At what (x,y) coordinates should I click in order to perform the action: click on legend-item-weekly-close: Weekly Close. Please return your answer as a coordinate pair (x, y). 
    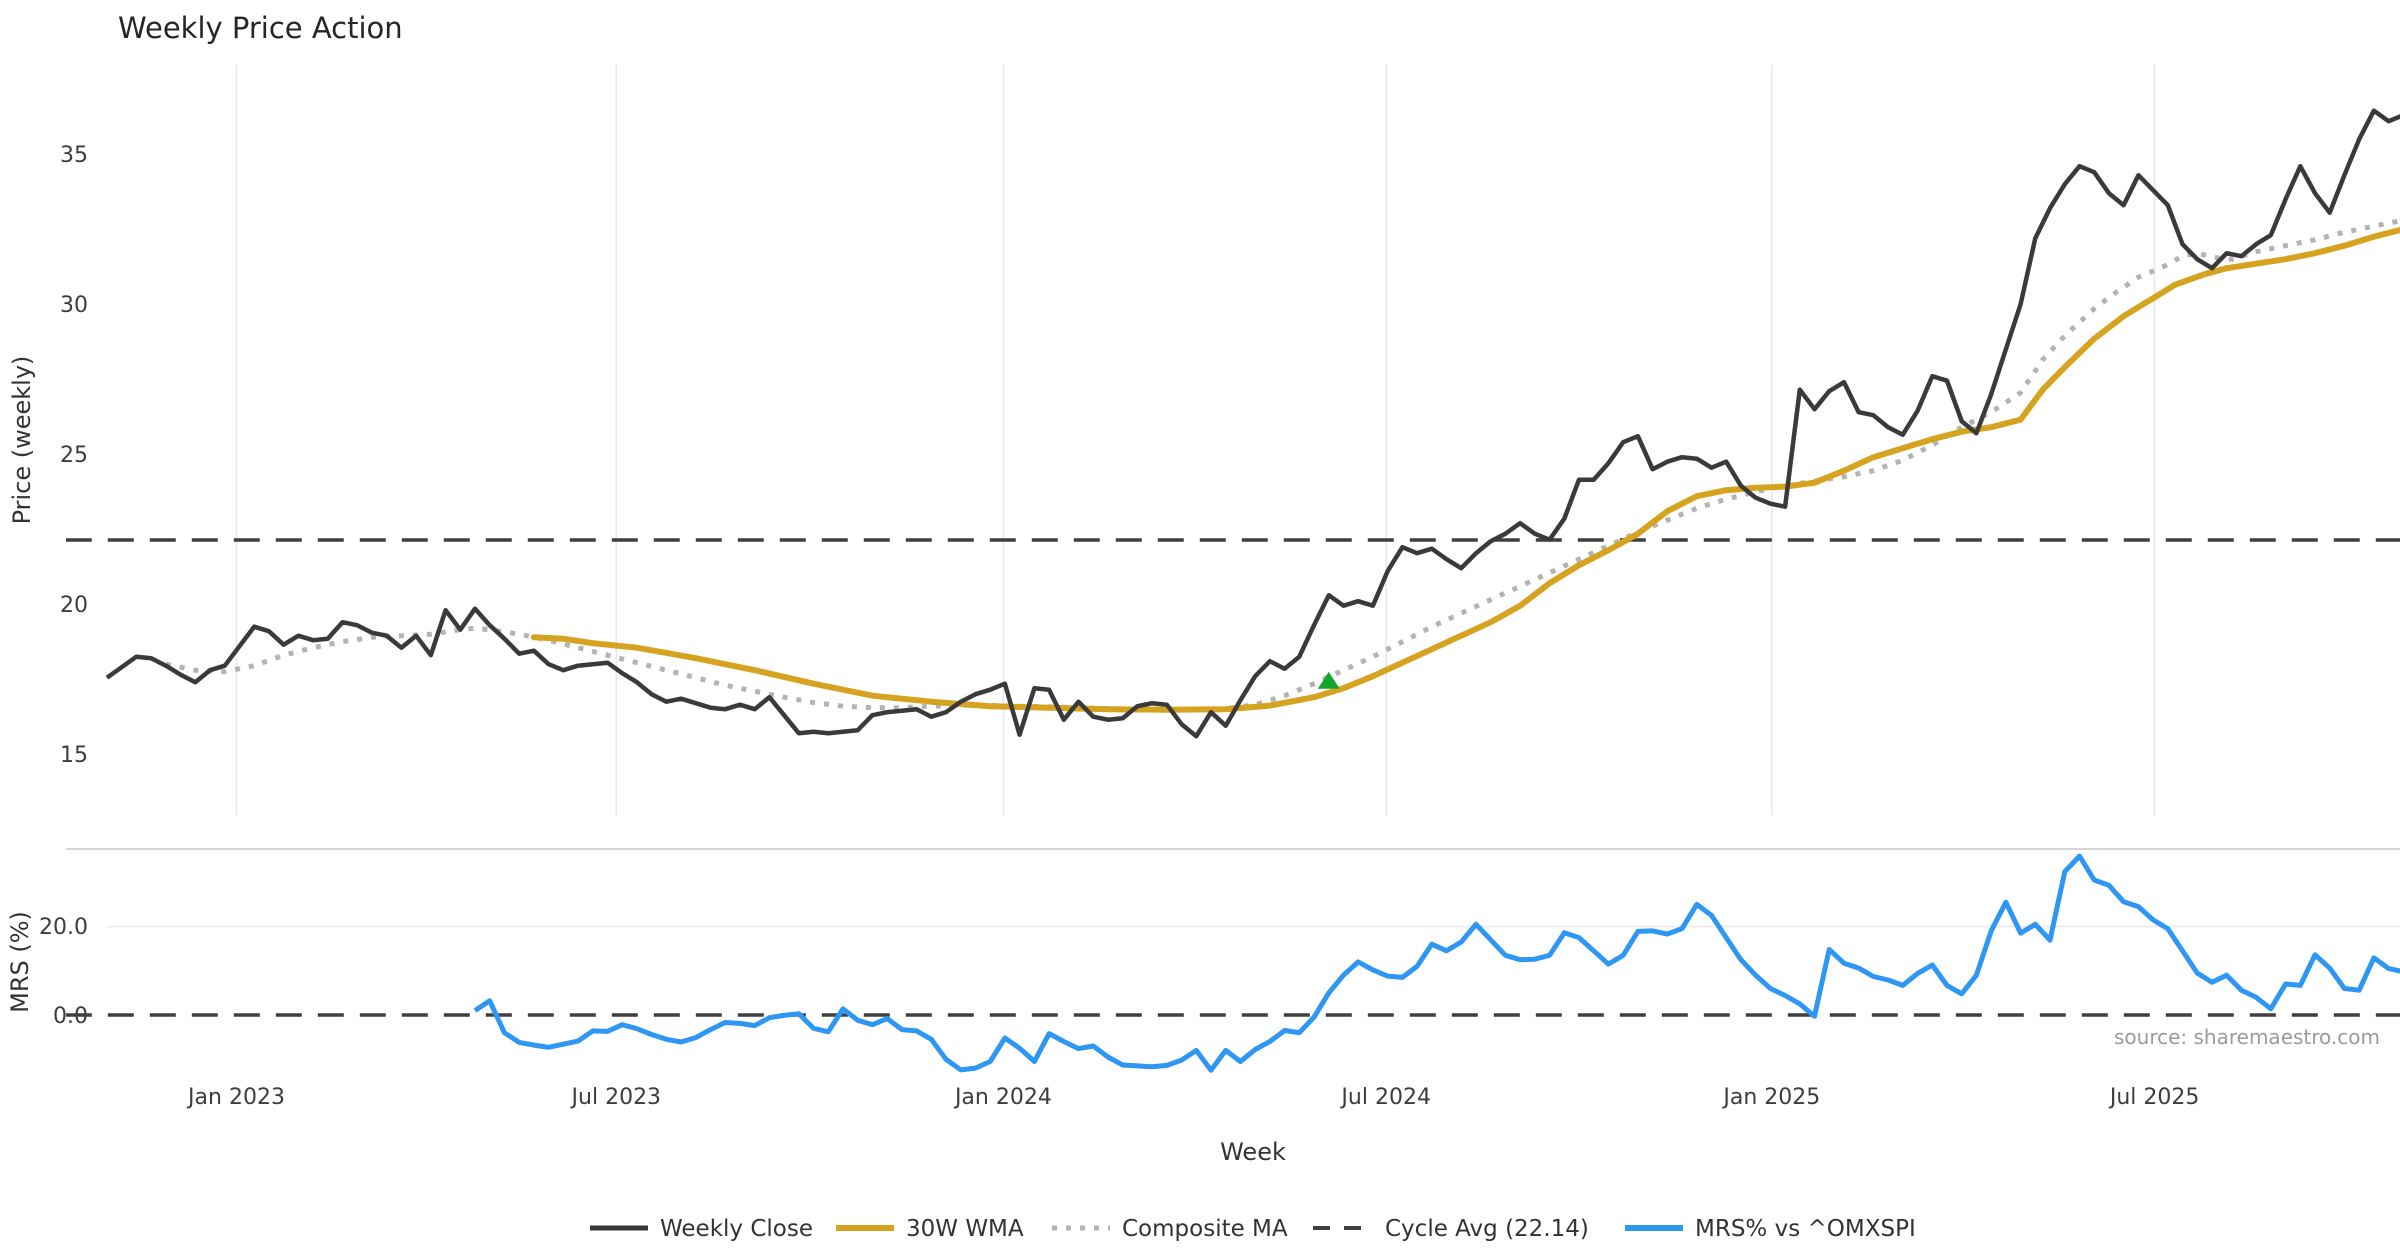
    Looking at the image, I should click on (701, 1229).